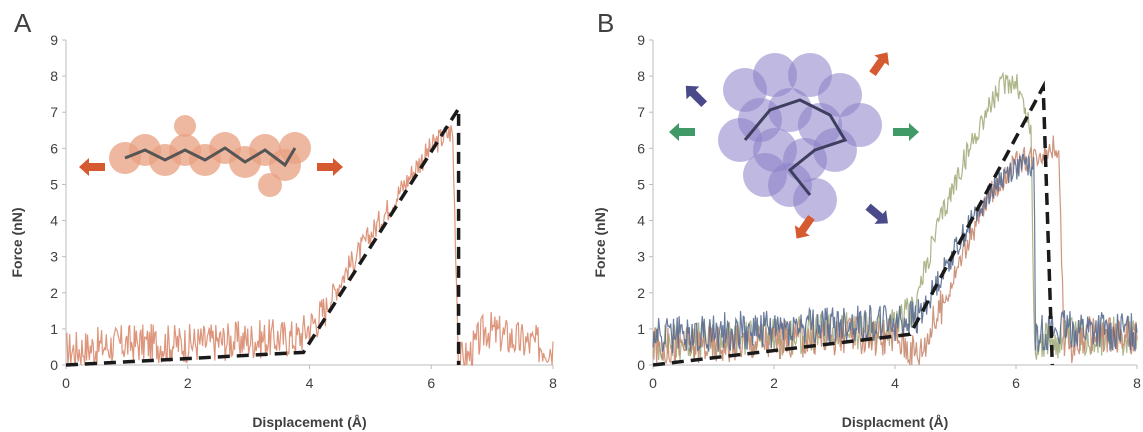 This screenshot has height=432, width=1143. Describe the element at coordinates (605, 23) in the screenshot. I see `panel-label: B` at that location.